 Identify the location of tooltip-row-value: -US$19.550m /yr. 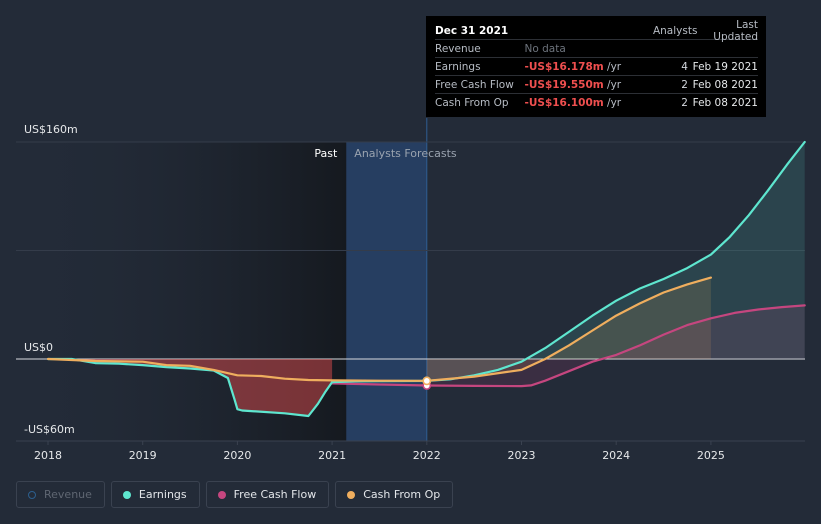
(573, 84).